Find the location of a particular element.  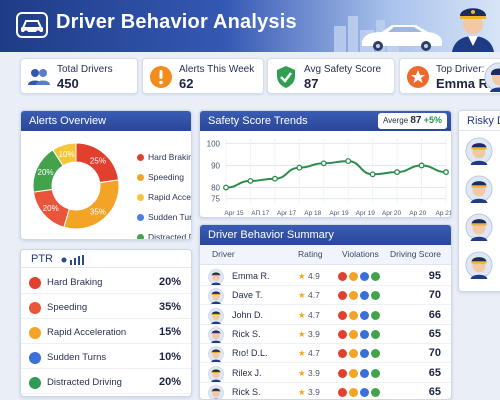

kpi-total-drivers: Total Drivers 450 is located at coordinates (79, 76).